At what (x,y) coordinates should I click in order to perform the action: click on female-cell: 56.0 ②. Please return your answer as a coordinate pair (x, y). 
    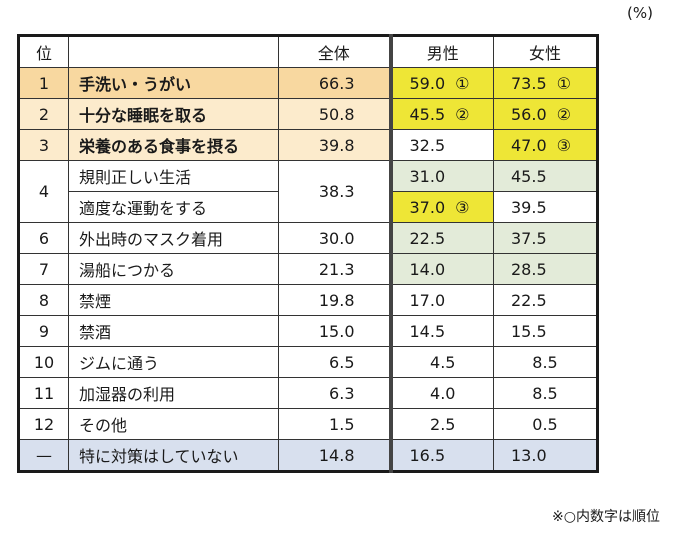
    Looking at the image, I should click on (545, 114).